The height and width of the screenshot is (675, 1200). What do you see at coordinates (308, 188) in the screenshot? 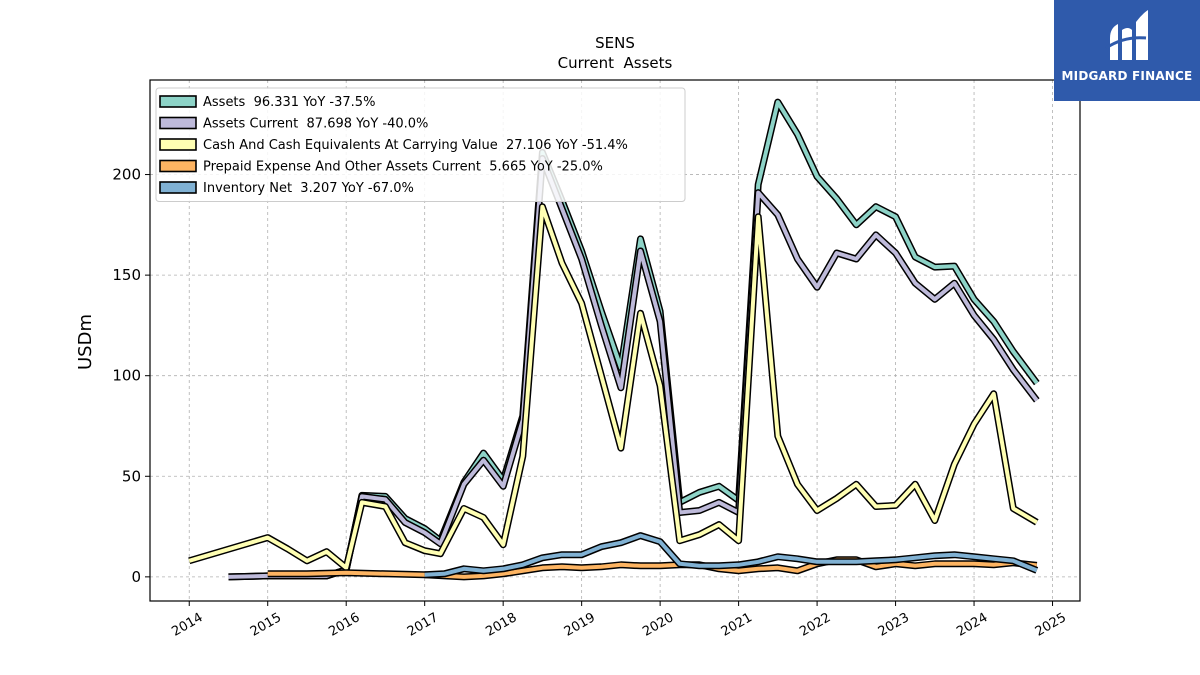
I see `legend-label: Inventory Net 3.207 YoY -67.0%` at bounding box center [308, 188].